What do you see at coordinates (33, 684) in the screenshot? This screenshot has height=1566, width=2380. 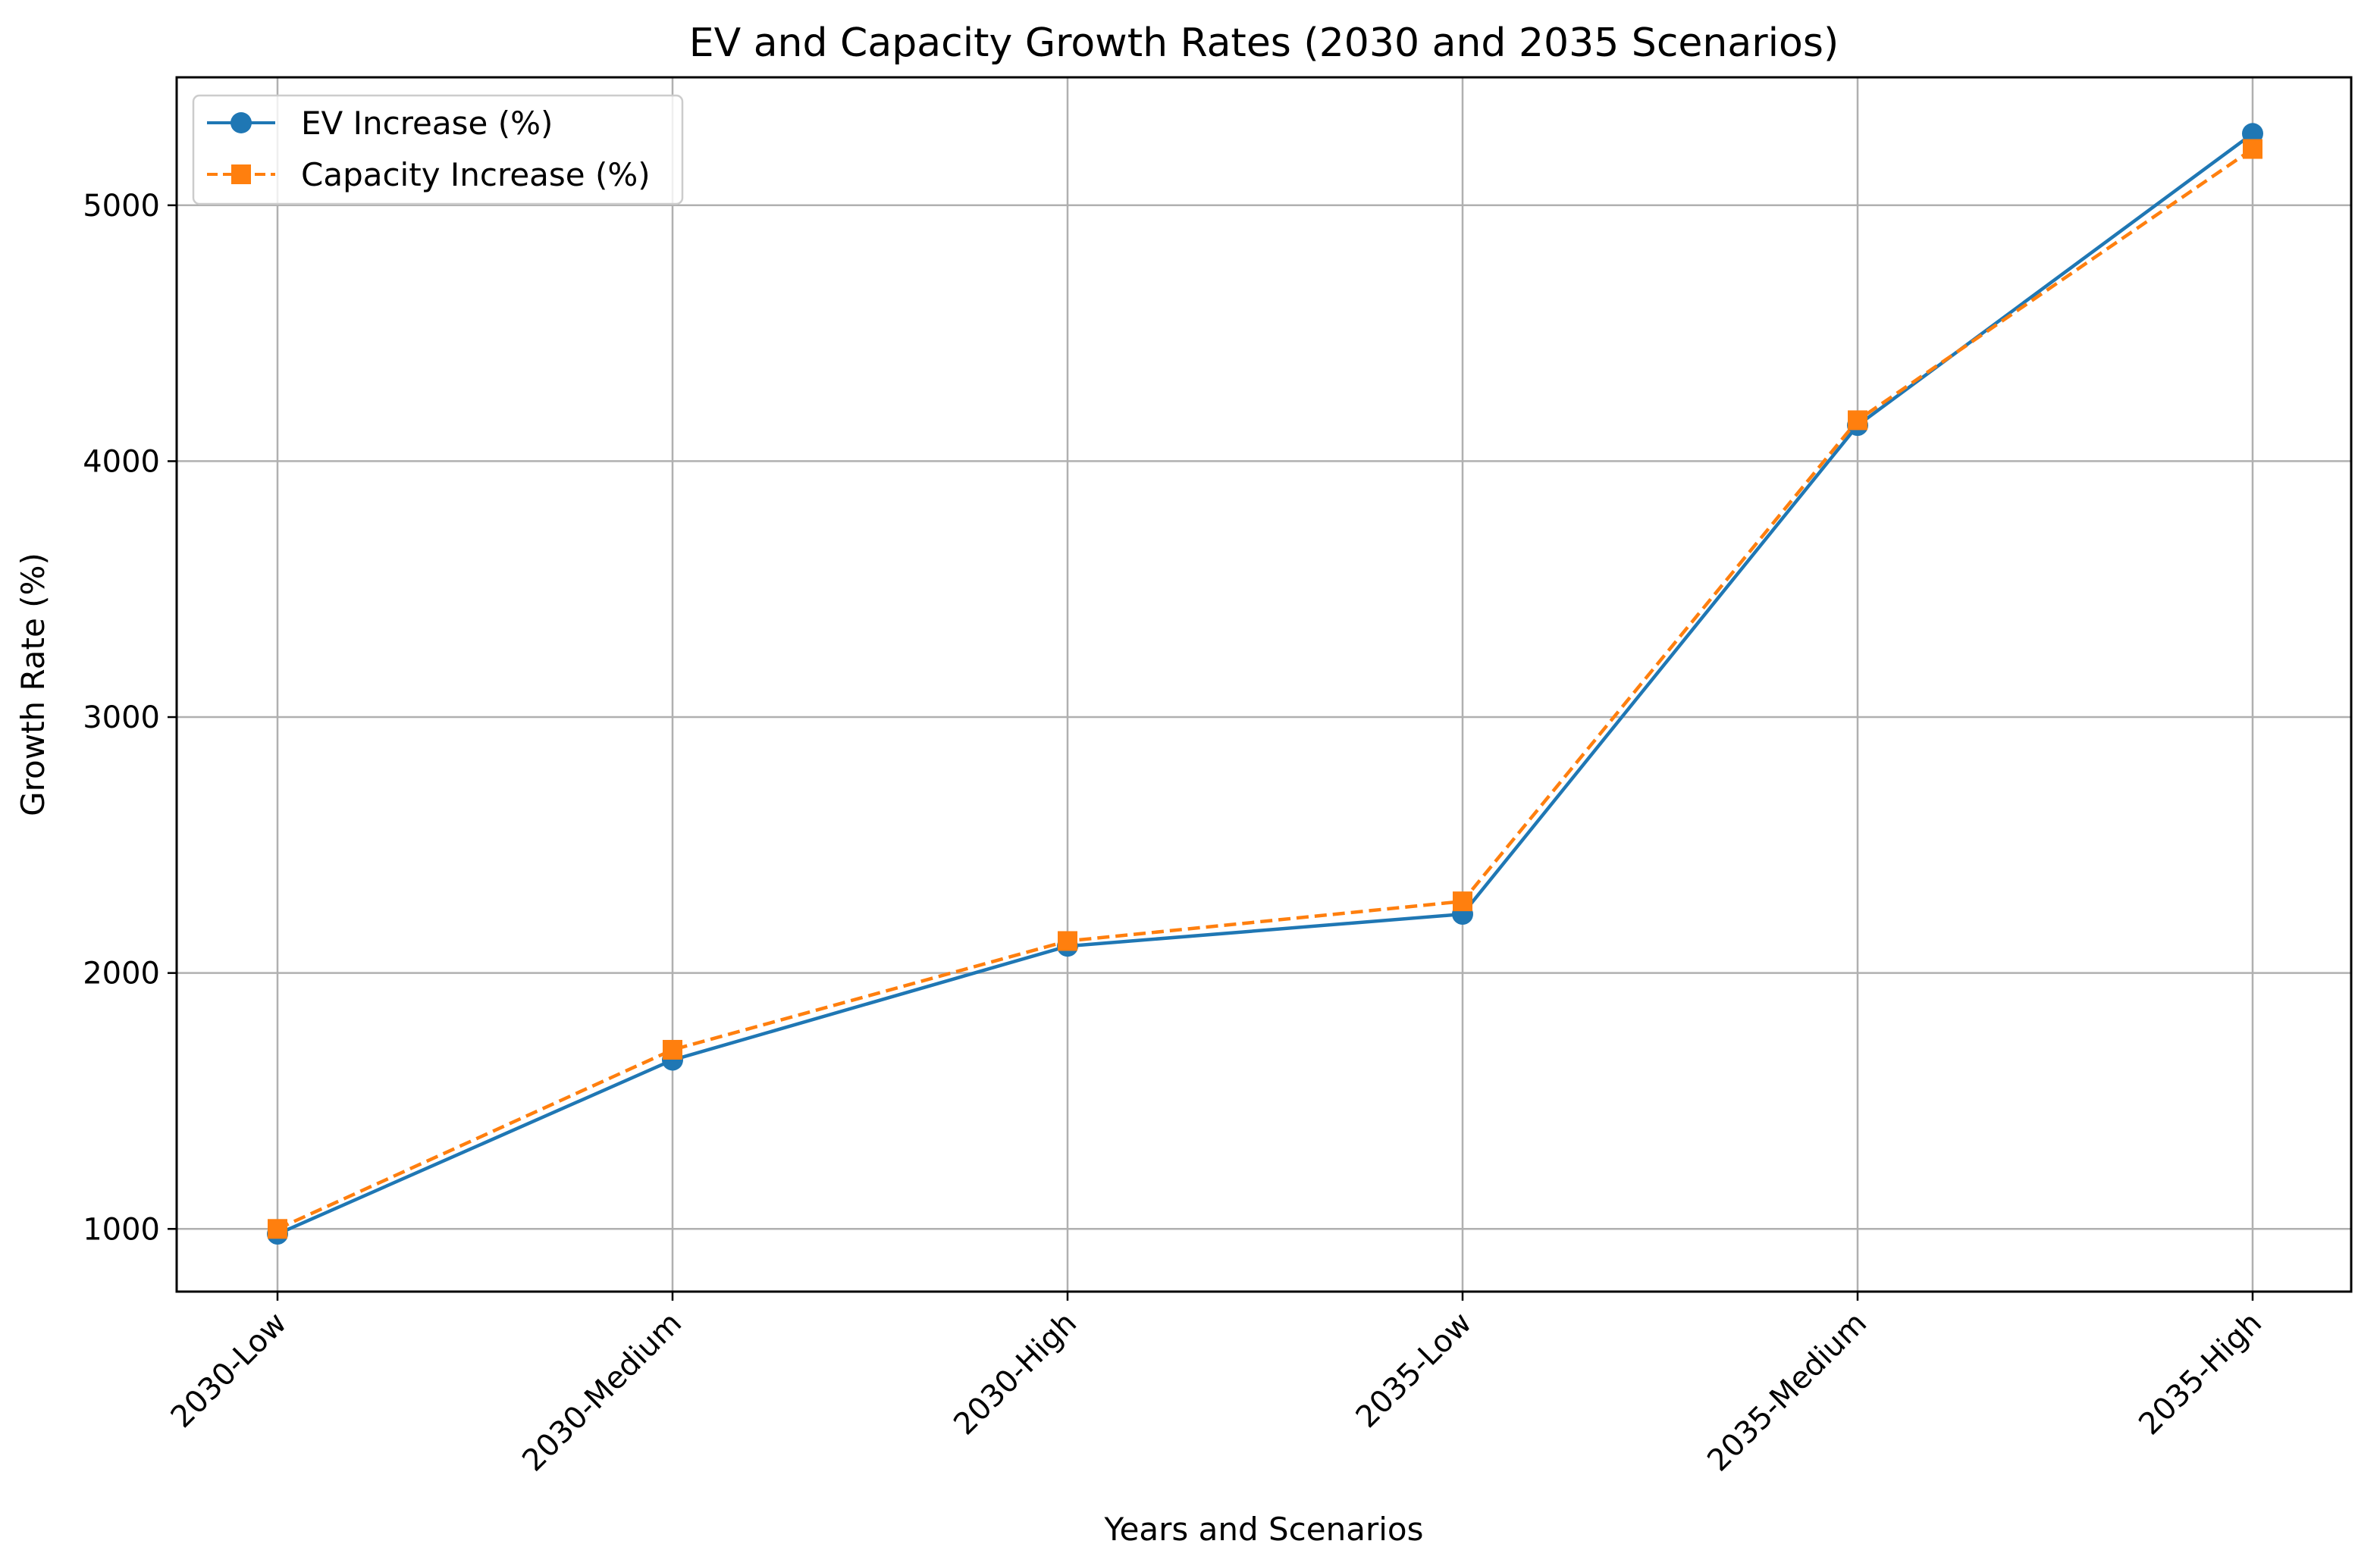 I see `y-axis-label: Growth Rate (%)` at bounding box center [33, 684].